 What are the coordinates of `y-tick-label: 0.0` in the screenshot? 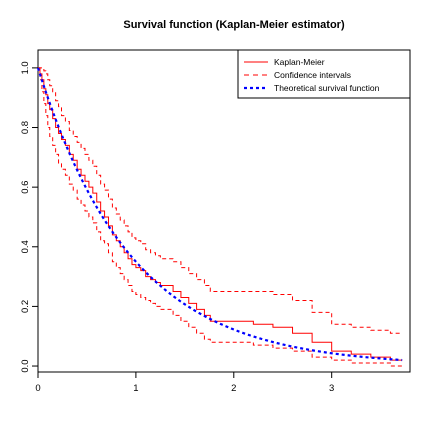 It's located at (25, 365).